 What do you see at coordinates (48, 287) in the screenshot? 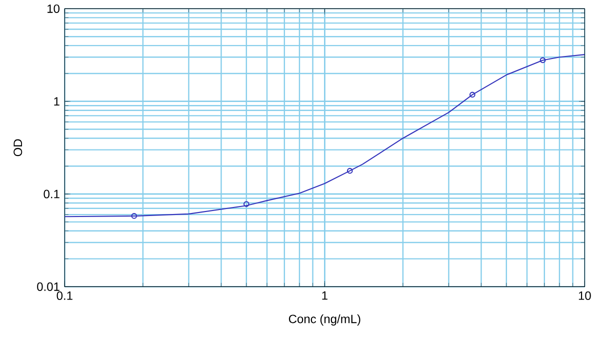
I see `y-tick-label: 0.01` at bounding box center [48, 287].